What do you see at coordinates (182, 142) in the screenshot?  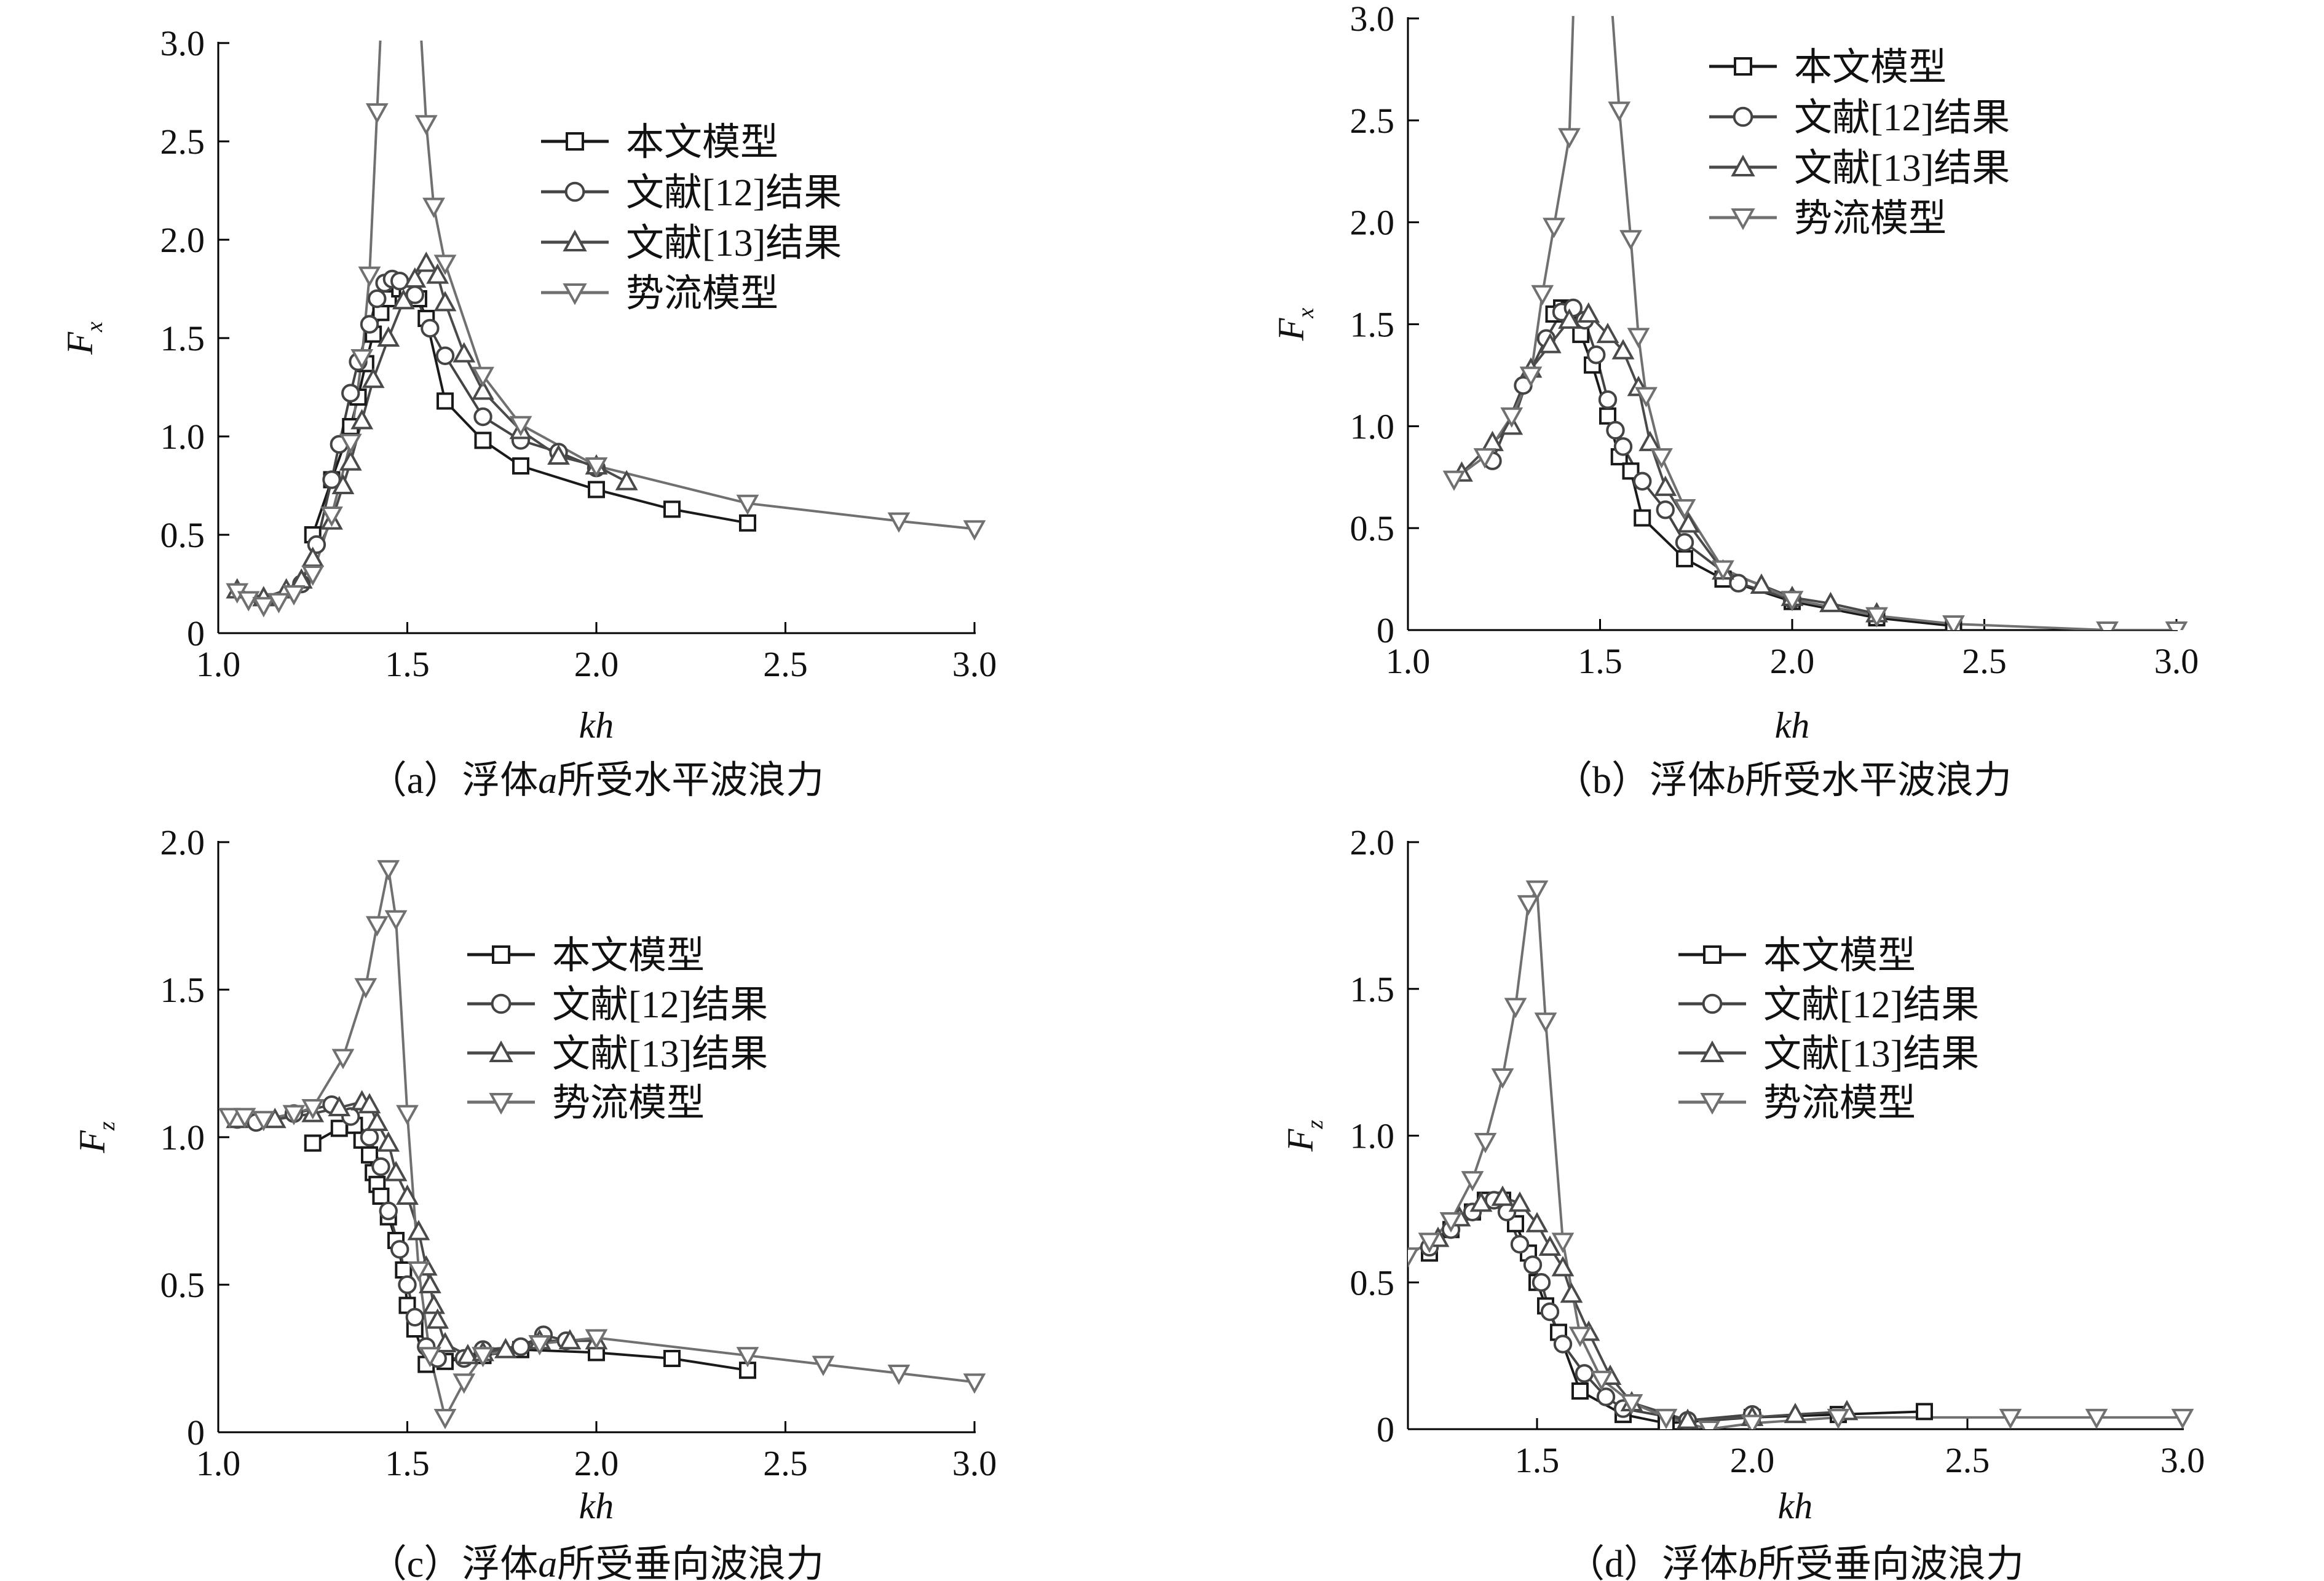 I see `y-tick-label: 2.5` at bounding box center [182, 142].